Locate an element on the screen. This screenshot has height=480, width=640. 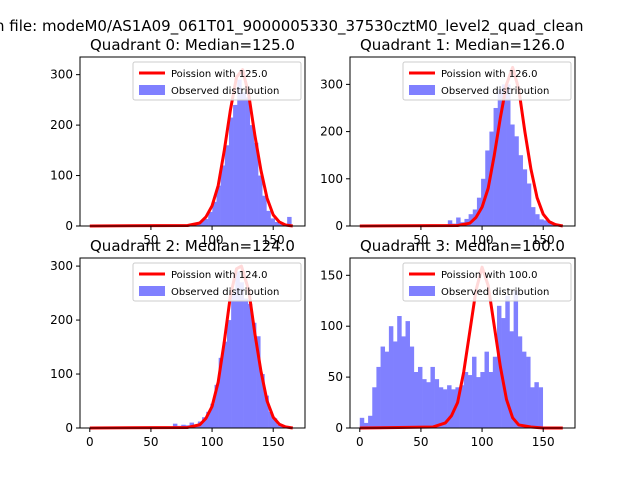
legend-bar-swatch is located at coordinates (152, 90).